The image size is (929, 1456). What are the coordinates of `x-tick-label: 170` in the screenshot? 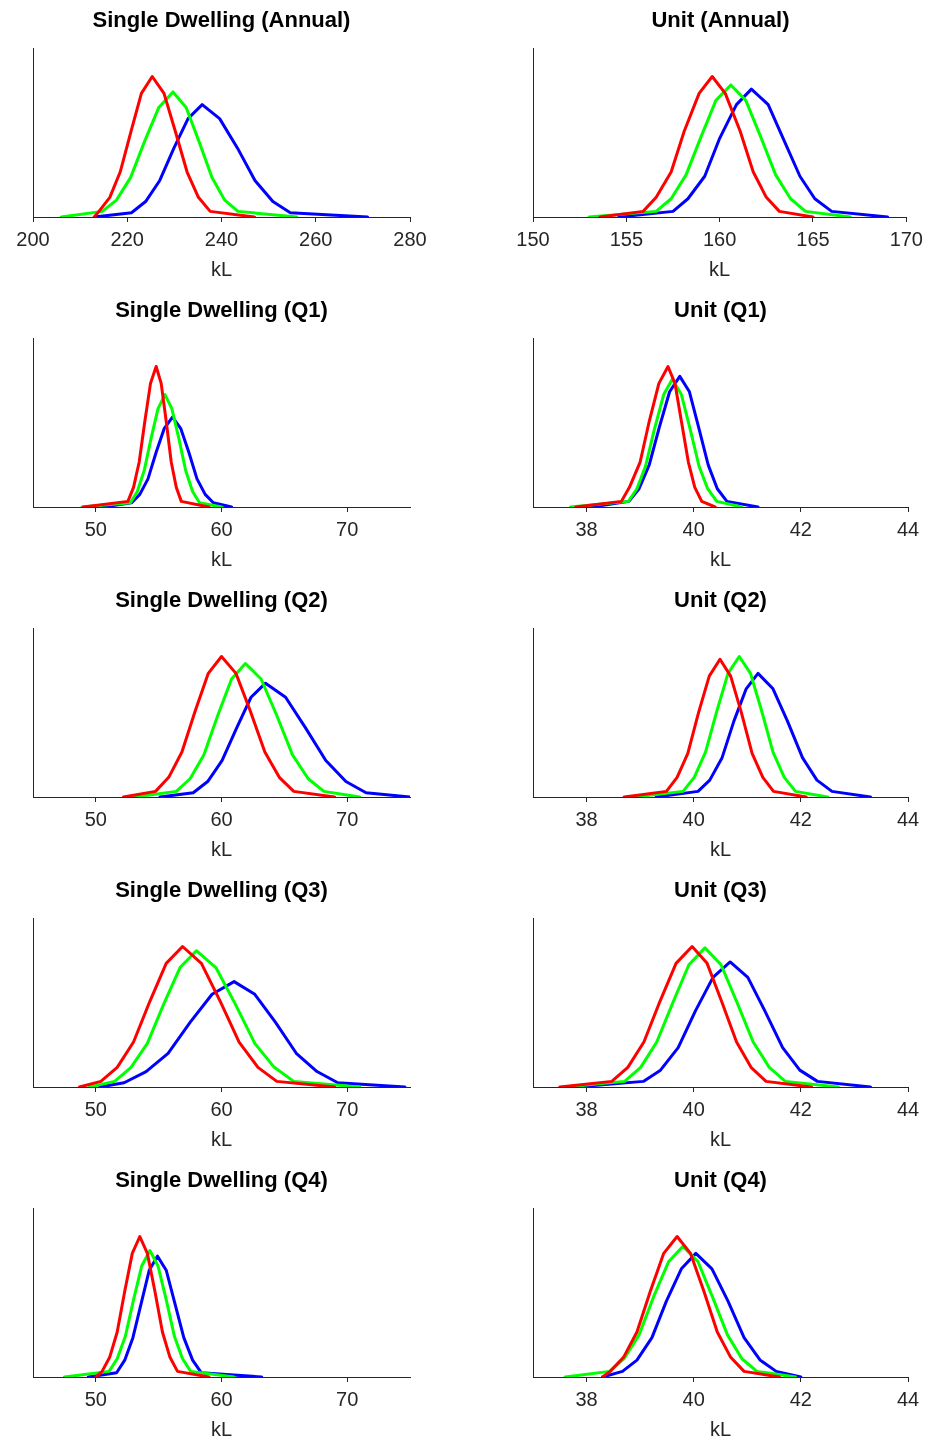 It's located at (906, 238).